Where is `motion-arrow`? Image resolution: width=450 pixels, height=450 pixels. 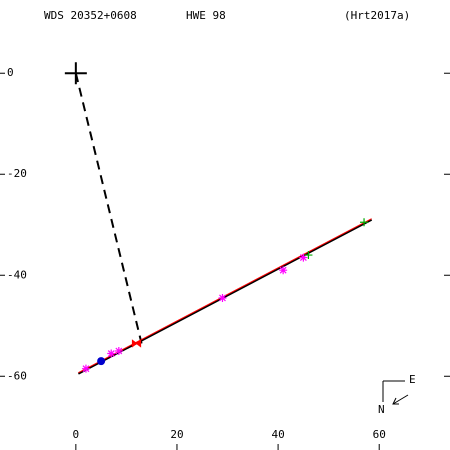
motion-arrow is located at coordinates (400, 399).